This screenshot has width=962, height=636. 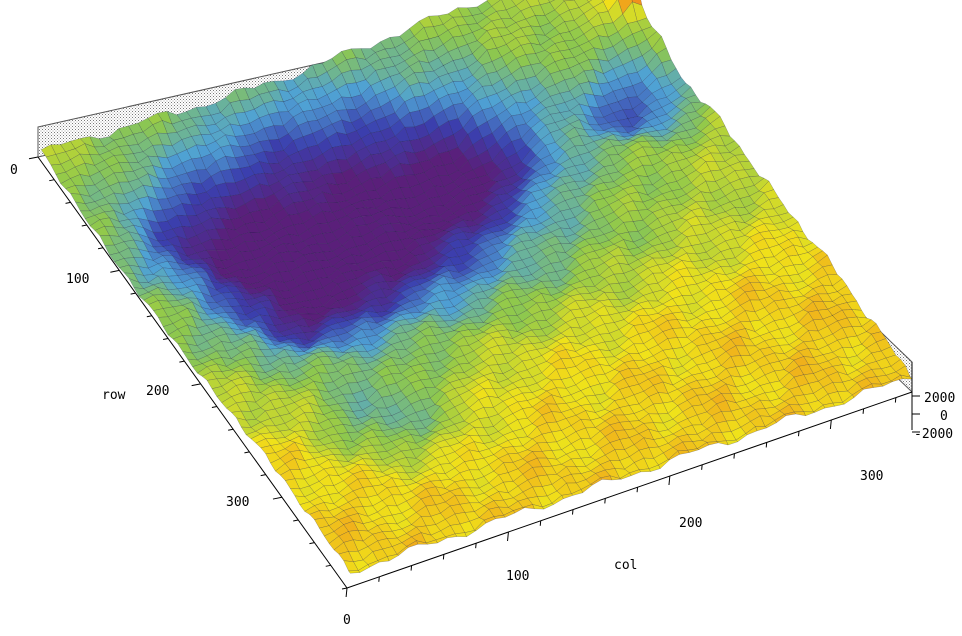 What do you see at coordinates (347, 620) in the screenshot?
I see `col-tick-label: 0` at bounding box center [347, 620].